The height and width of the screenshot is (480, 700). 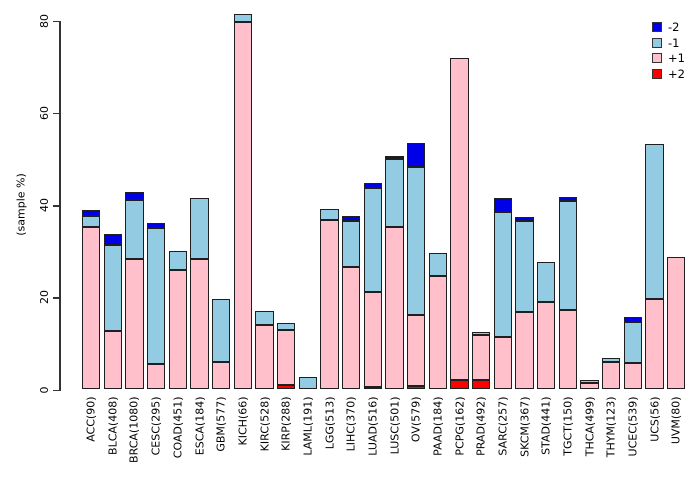 What do you see at coordinates (611, 376) in the screenshot?
I see `bar-segment-THYM-+1` at bounding box center [611, 376].